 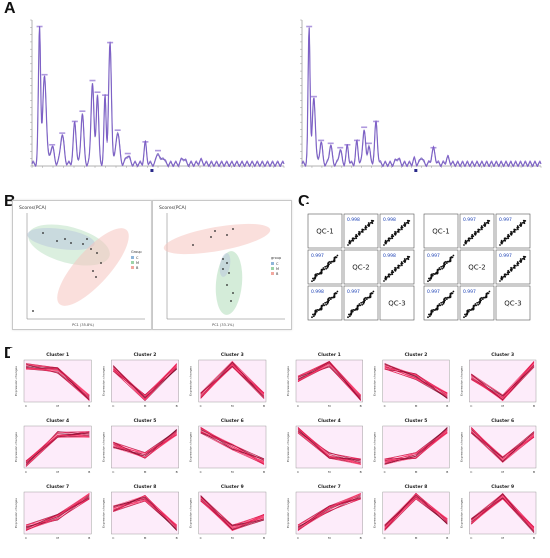 What do you see at coordinates (325, 231) in the screenshot?
I see `qc-cell` at bounding box center [325, 231].